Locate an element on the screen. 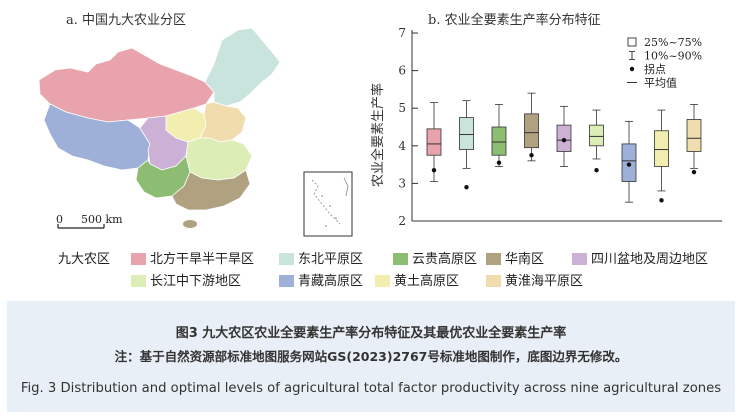 The height and width of the screenshot is (417, 742). scale-bar: 0 500 km is located at coordinates (89, 221).